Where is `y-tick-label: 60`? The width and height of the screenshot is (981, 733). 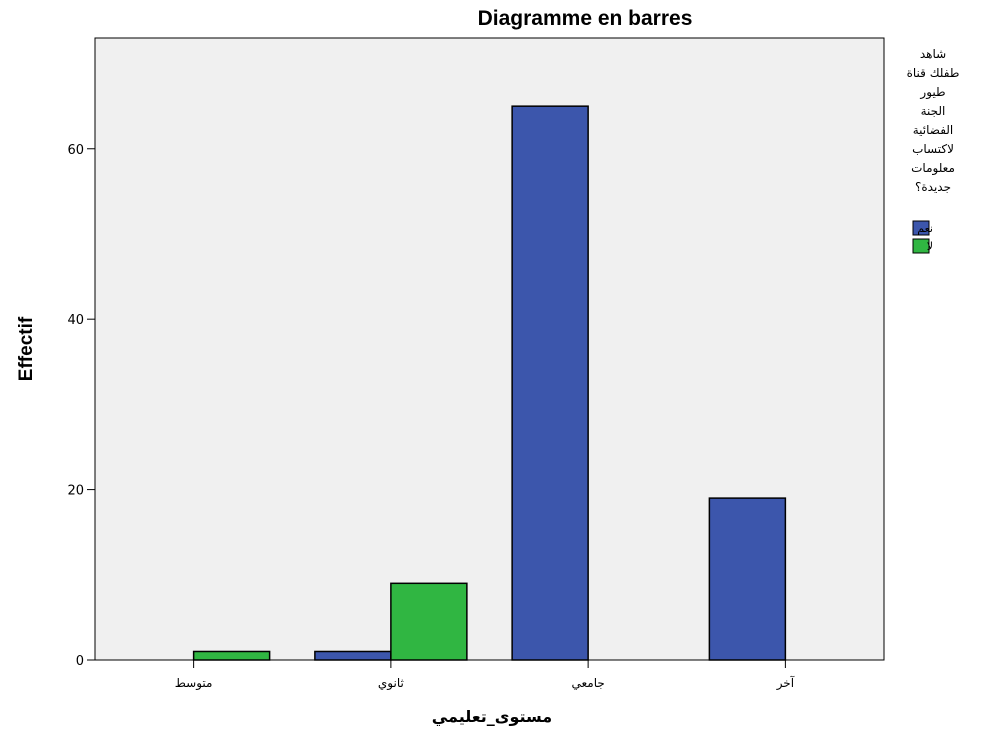
y-tick-label: 60 is located at coordinates (75, 150).